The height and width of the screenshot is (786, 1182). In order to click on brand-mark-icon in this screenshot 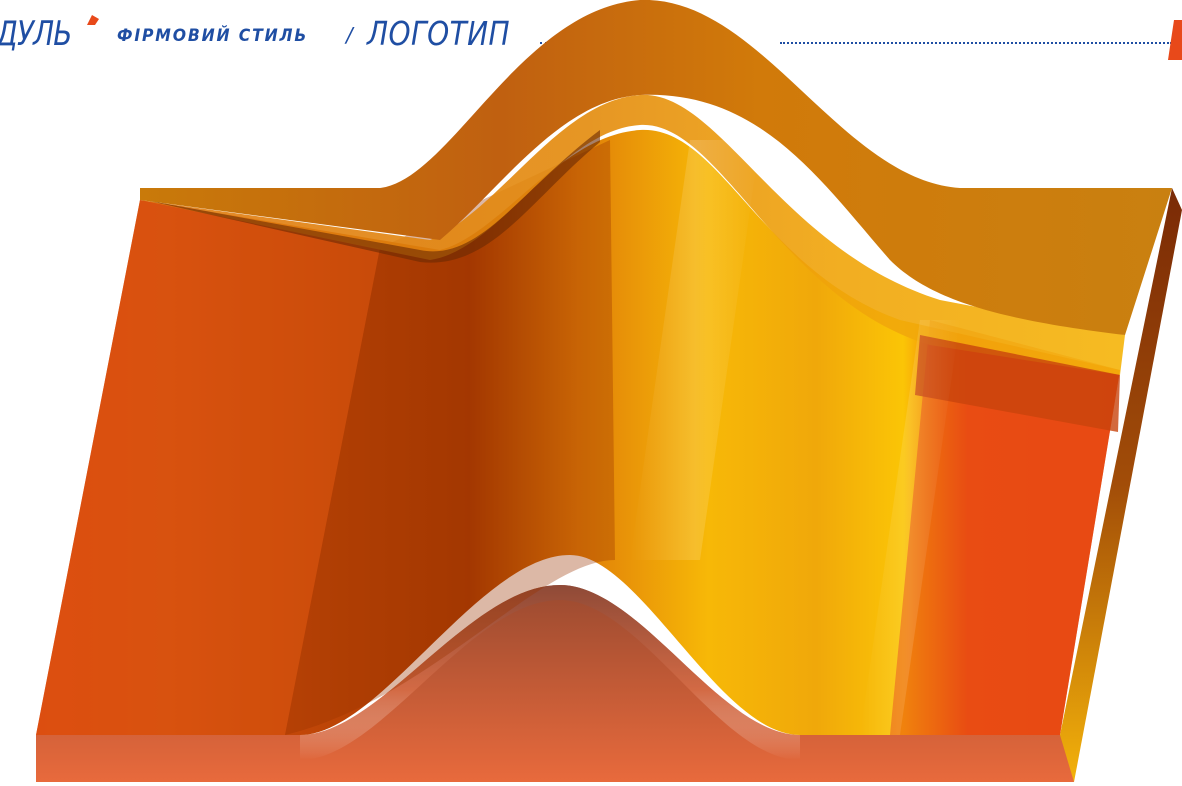, I will do `click(93, 20)`.